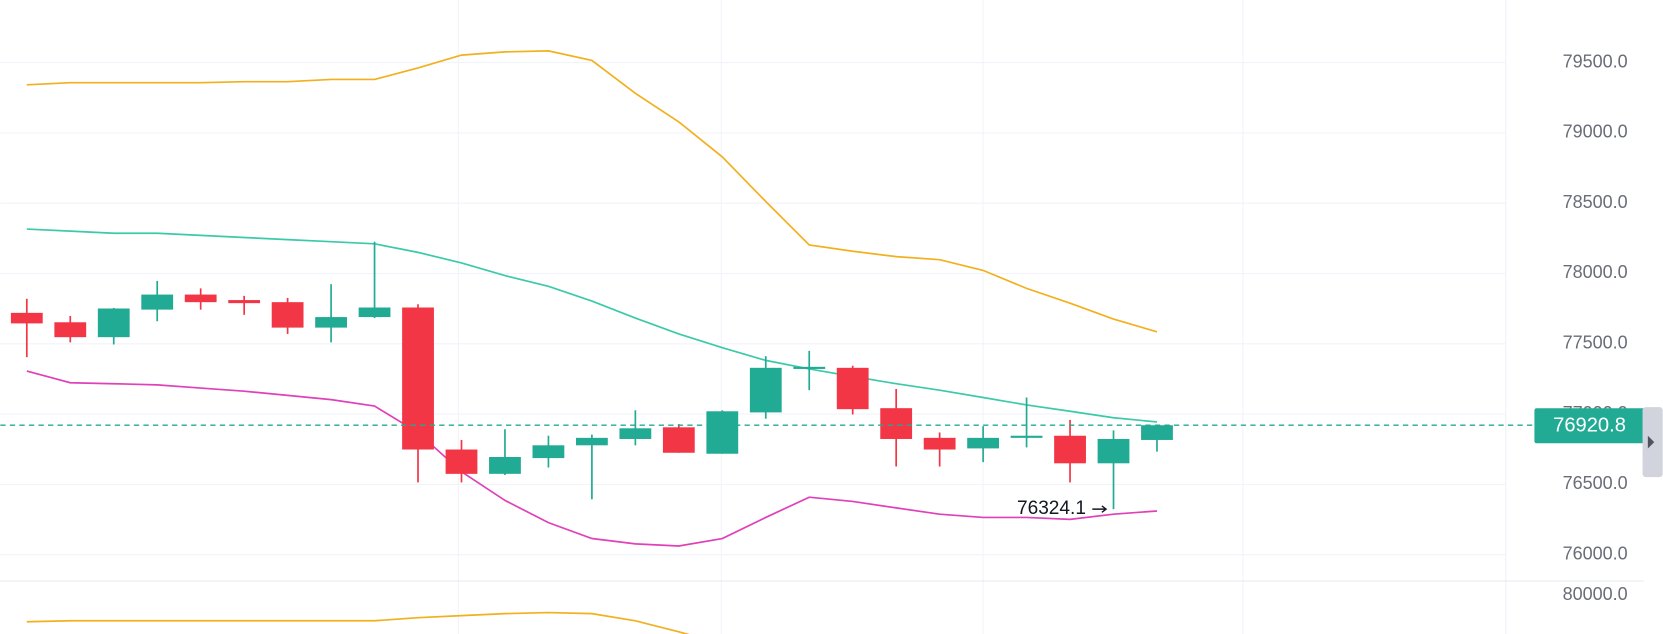  Describe the element at coordinates (1051, 508) in the screenshot. I see `low-annotation: 76324.1` at that location.